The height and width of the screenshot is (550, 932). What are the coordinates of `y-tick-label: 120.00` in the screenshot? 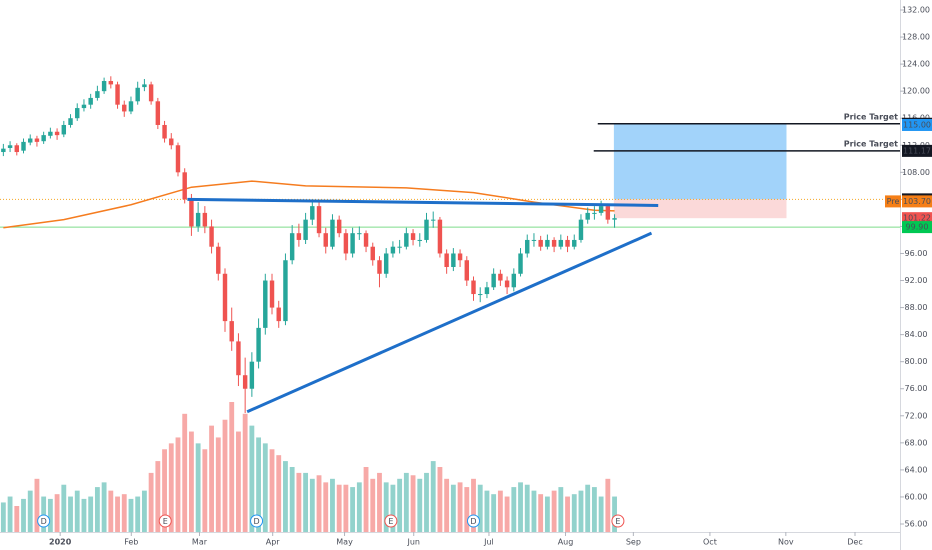 It's located at (916, 91).